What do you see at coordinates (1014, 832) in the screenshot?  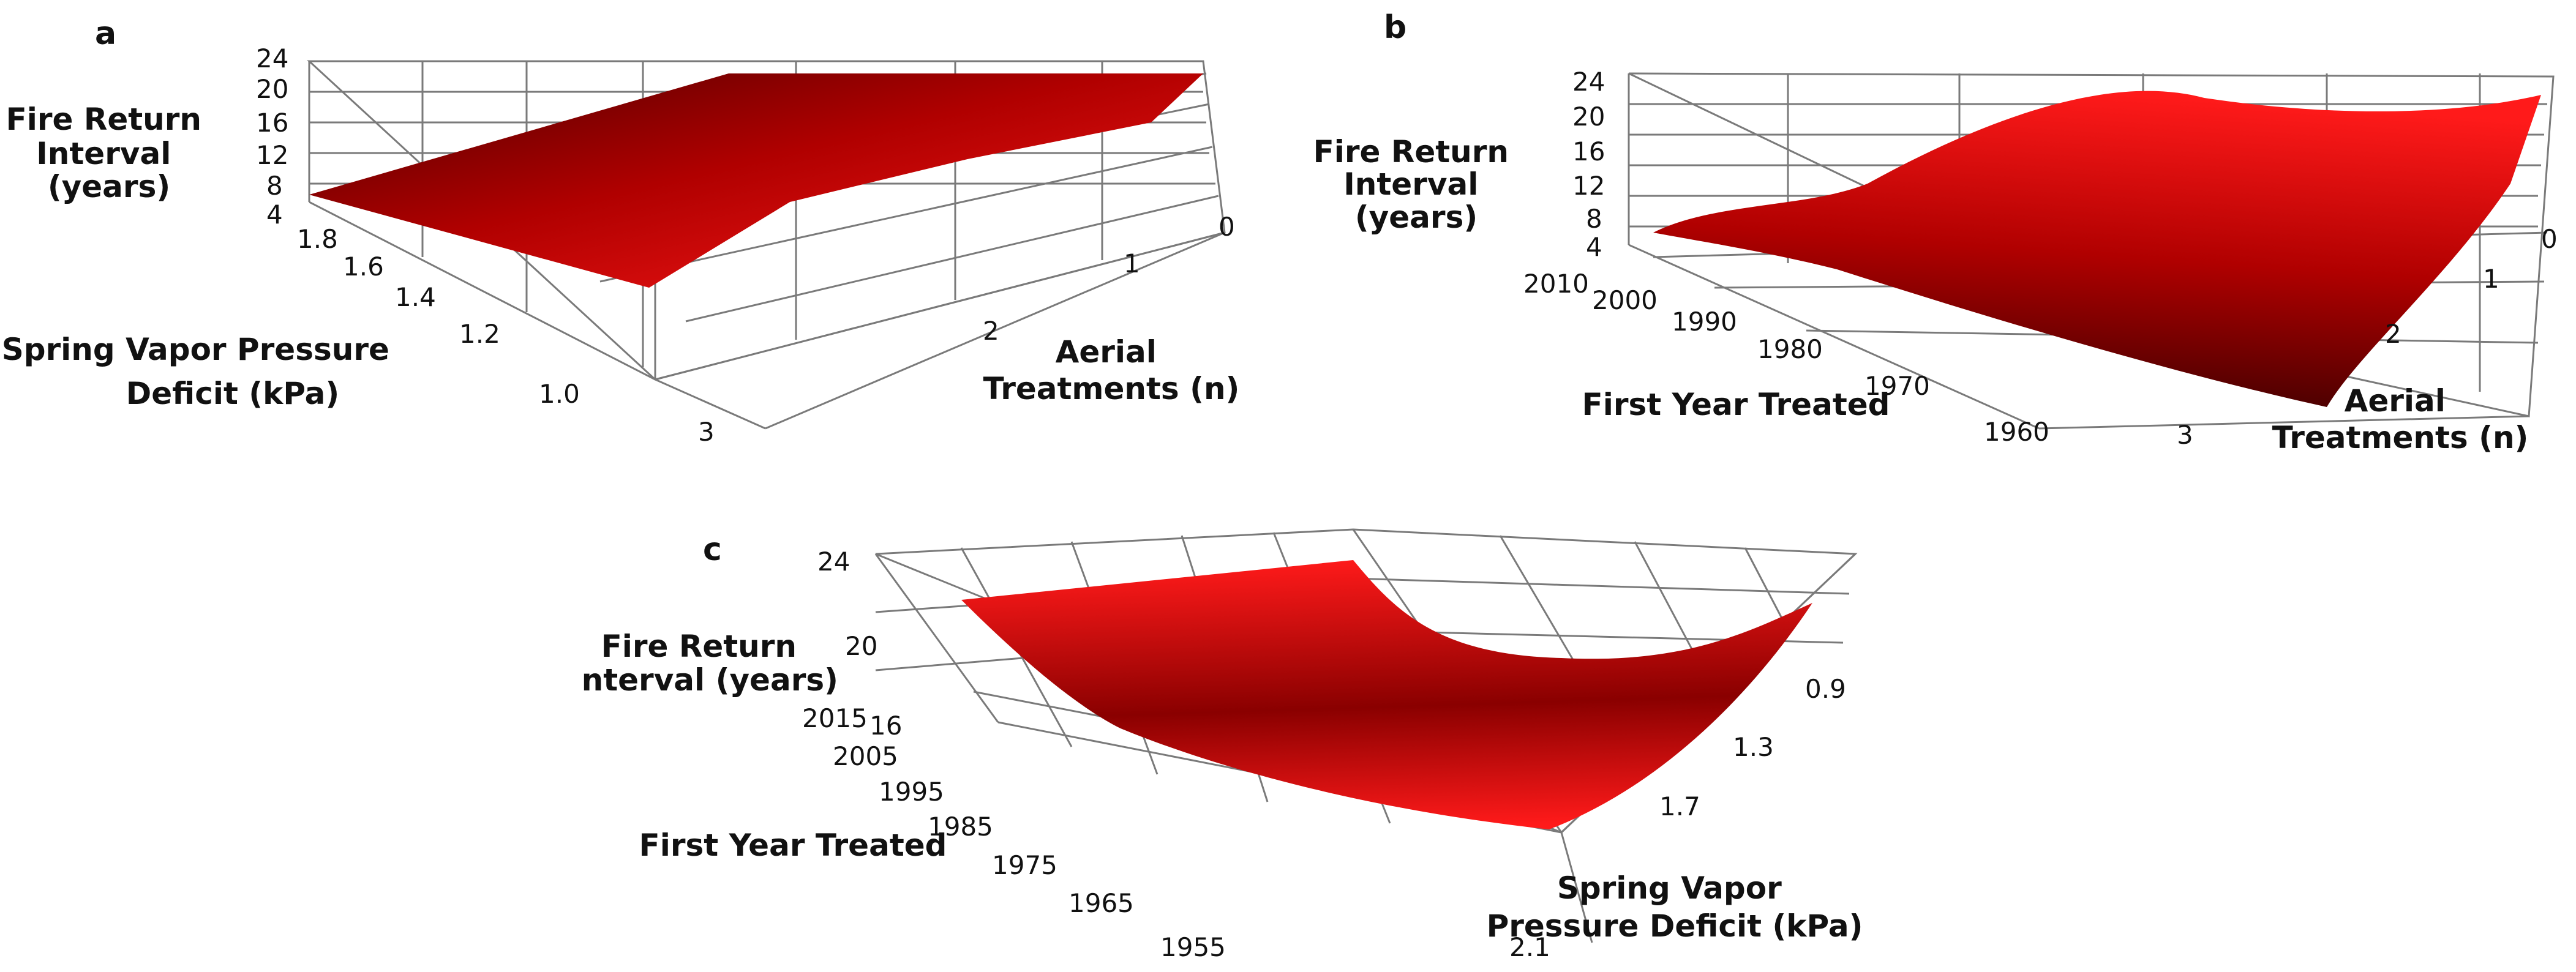 I see `x-ticks-c: 2015 2005 1995 1985 1975 1965 1955` at bounding box center [1014, 832].